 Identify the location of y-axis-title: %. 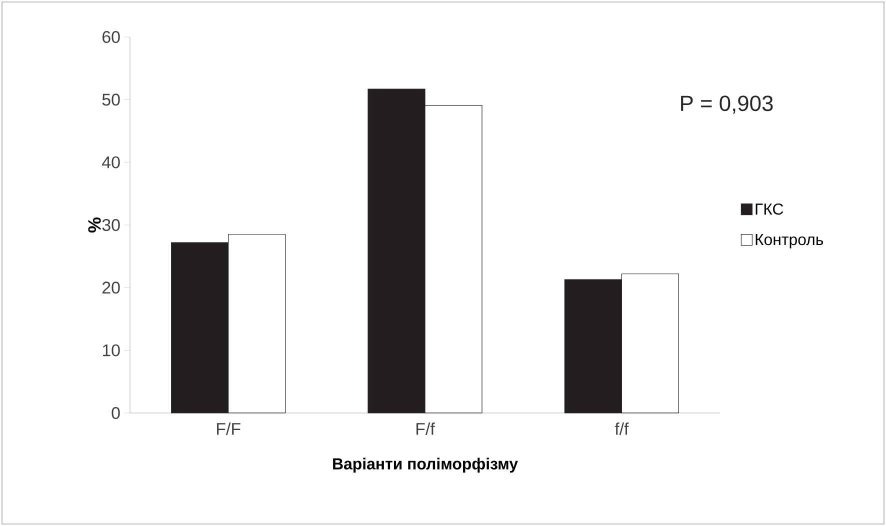
(94, 225).